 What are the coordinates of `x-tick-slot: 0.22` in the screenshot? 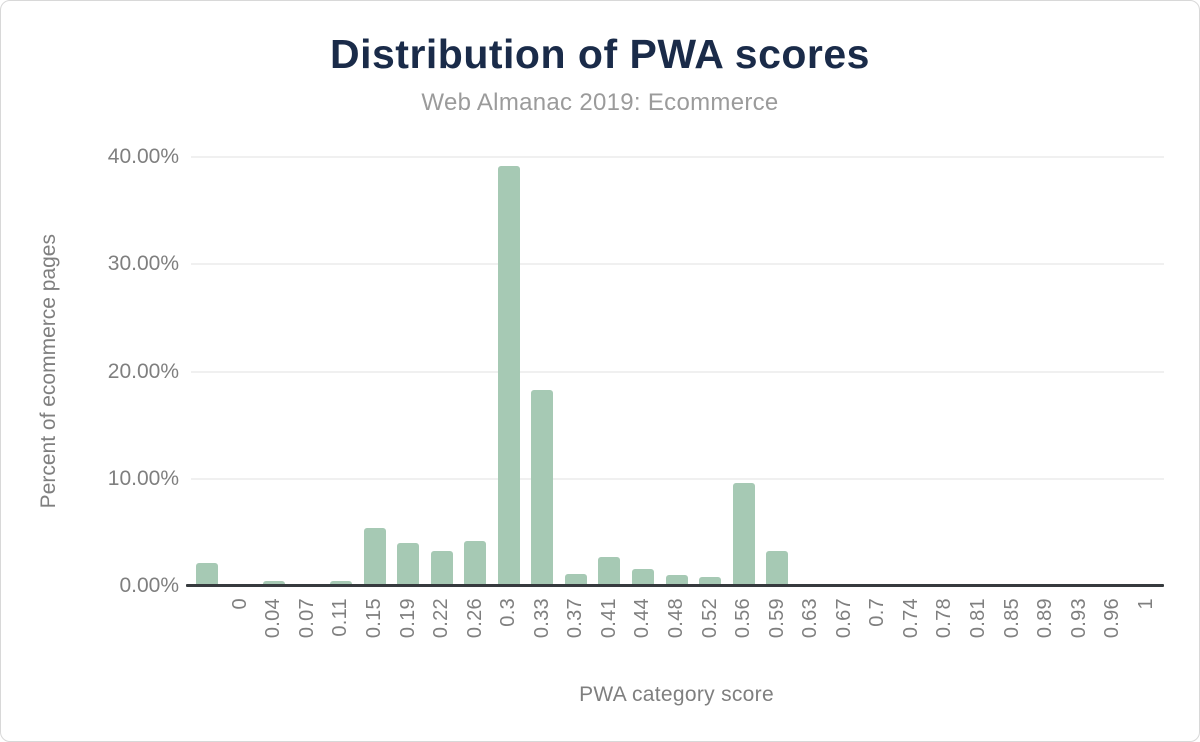 It's located at (442, 630).